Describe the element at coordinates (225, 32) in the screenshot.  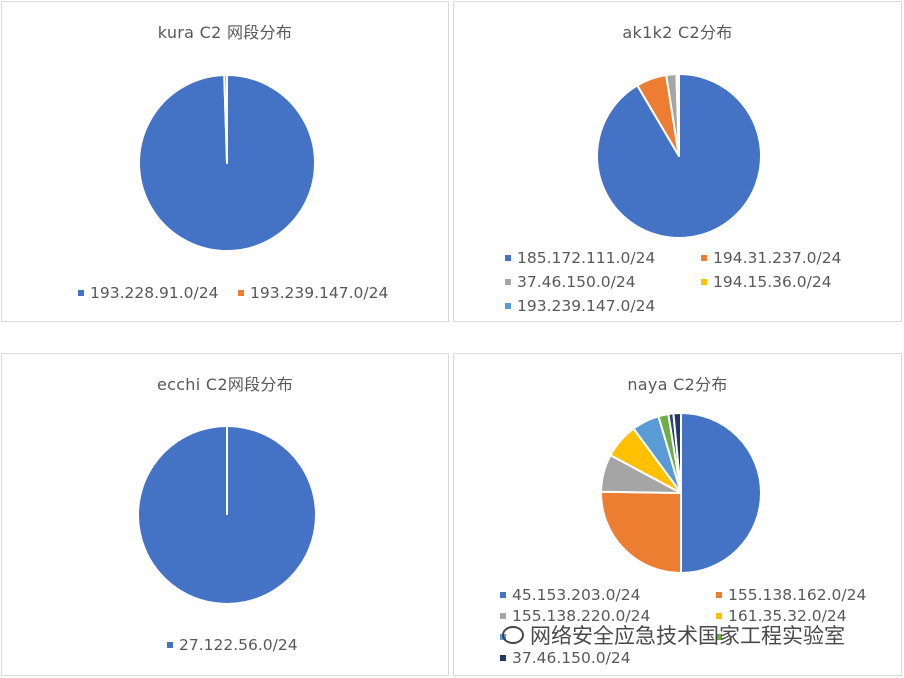
I see `chart-title: kura C2 网段分布` at that location.